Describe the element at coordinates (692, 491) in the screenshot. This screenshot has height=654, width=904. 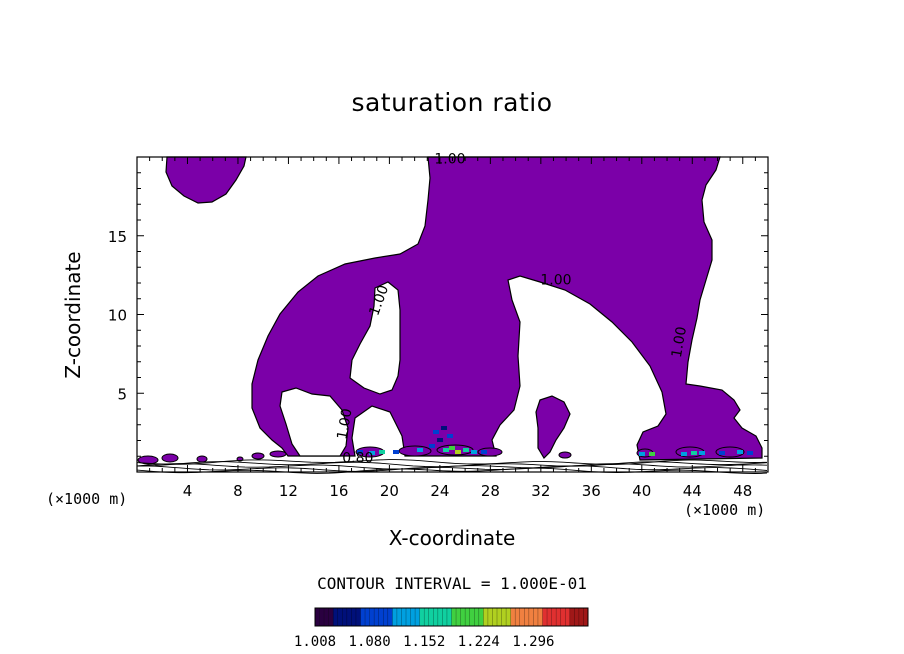
I see `x-tick-label: 44` at that location.